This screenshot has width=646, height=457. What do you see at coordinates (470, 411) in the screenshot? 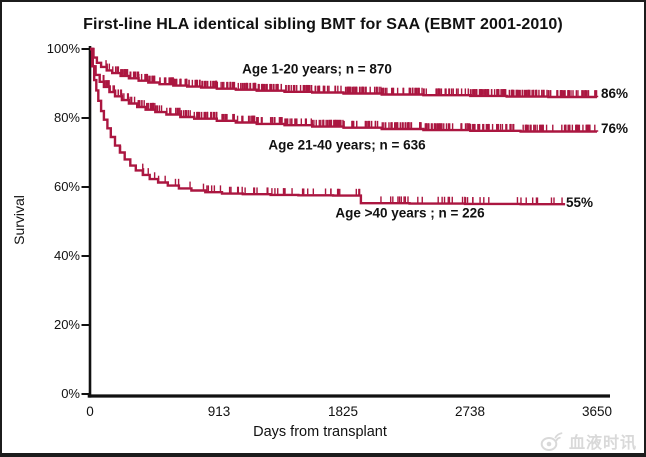
I see `x-tick-2738: 2738` at bounding box center [470, 411].